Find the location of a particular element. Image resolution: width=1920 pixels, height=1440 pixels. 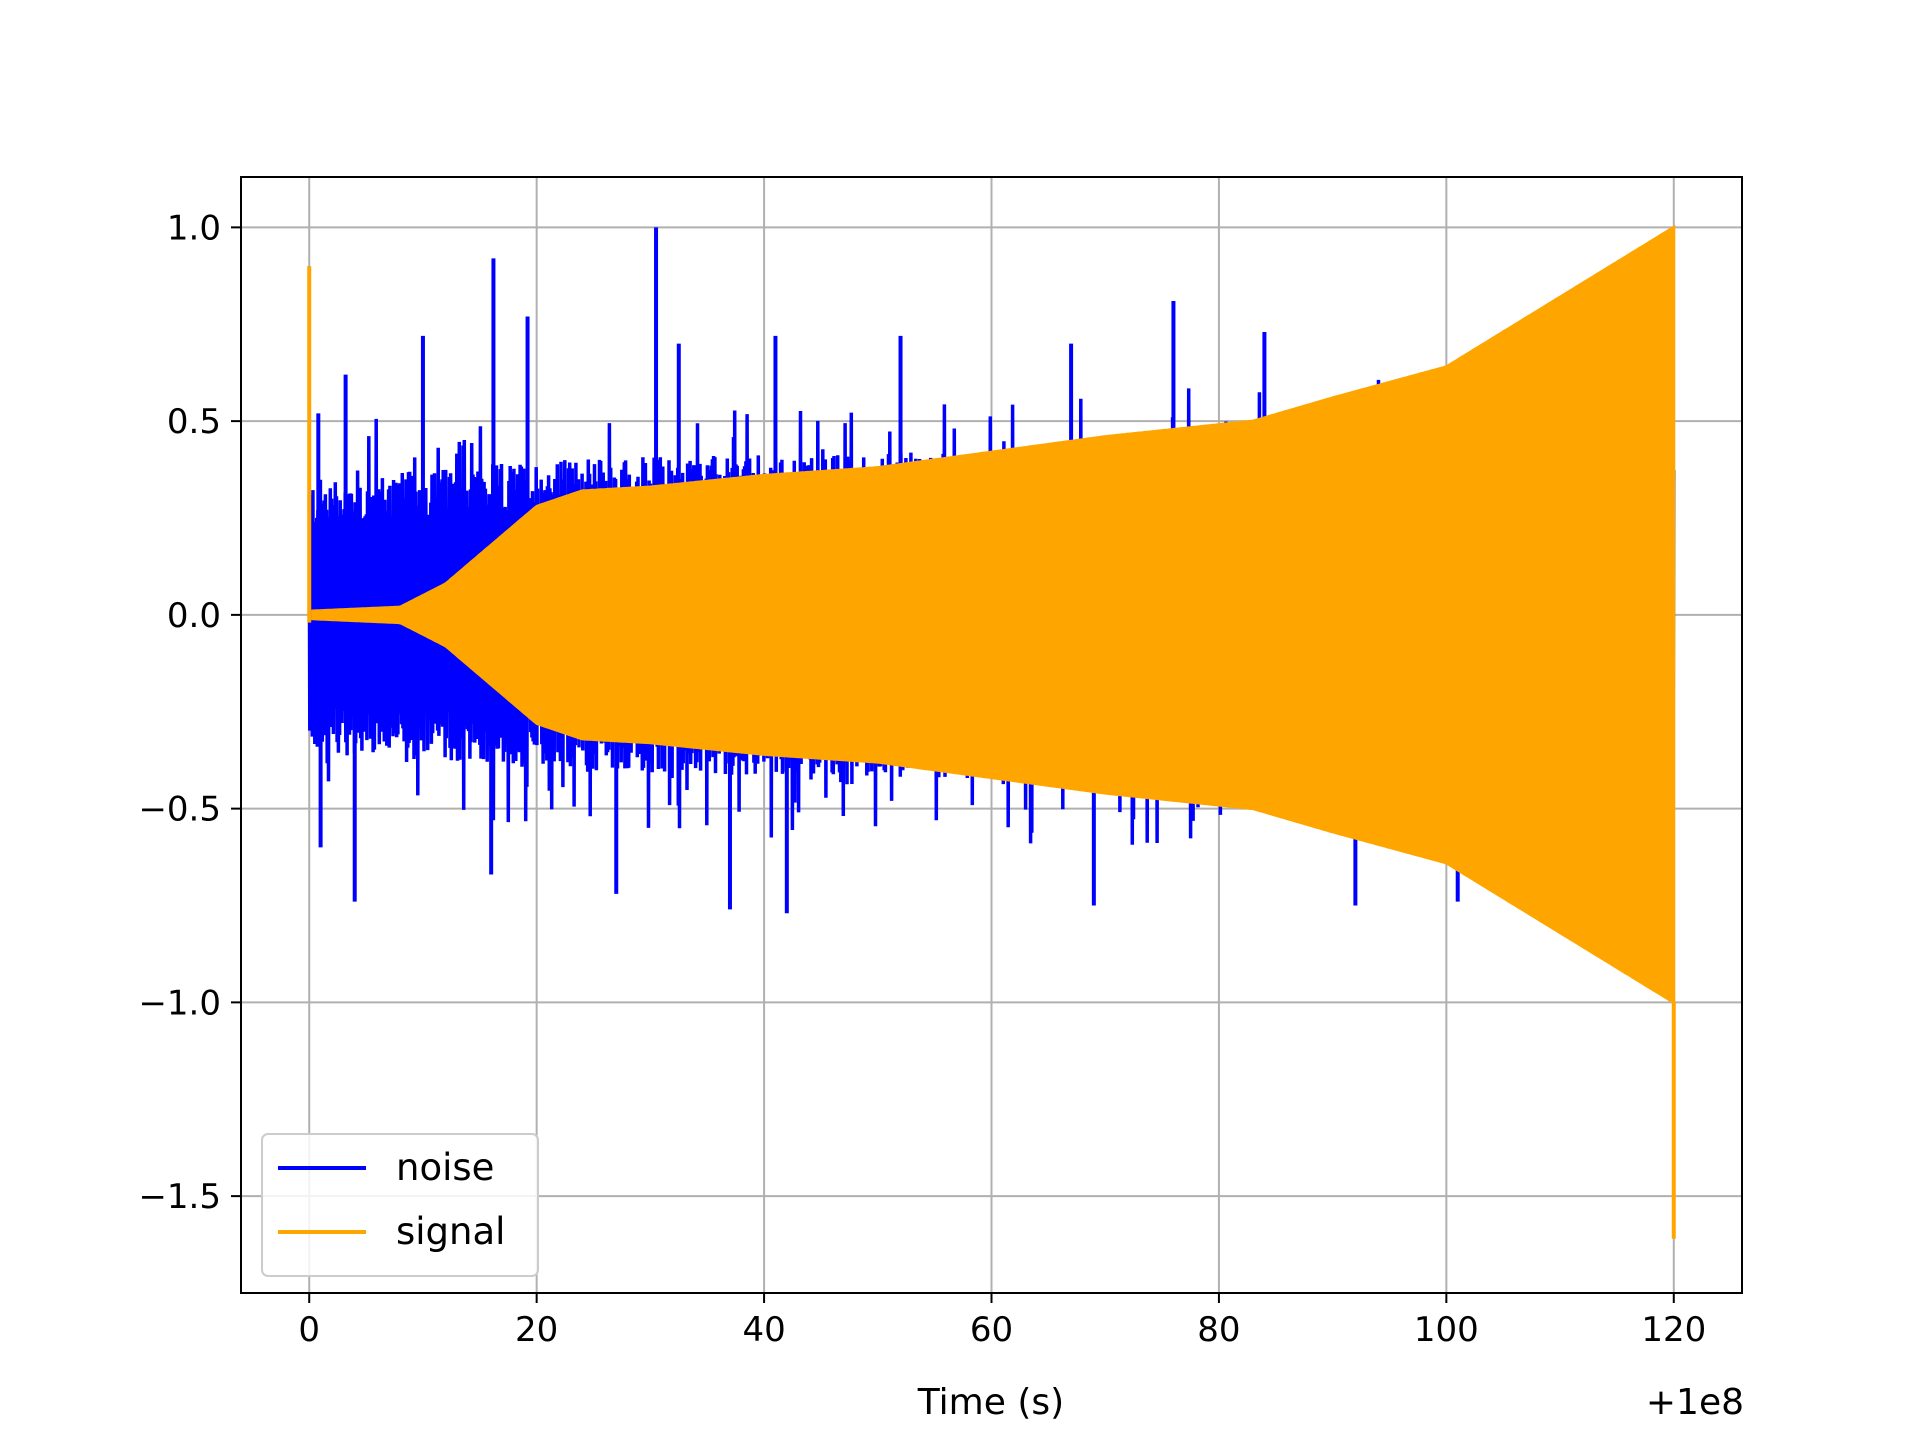

x-axis-label: Time (s) is located at coordinates (990, 1402).